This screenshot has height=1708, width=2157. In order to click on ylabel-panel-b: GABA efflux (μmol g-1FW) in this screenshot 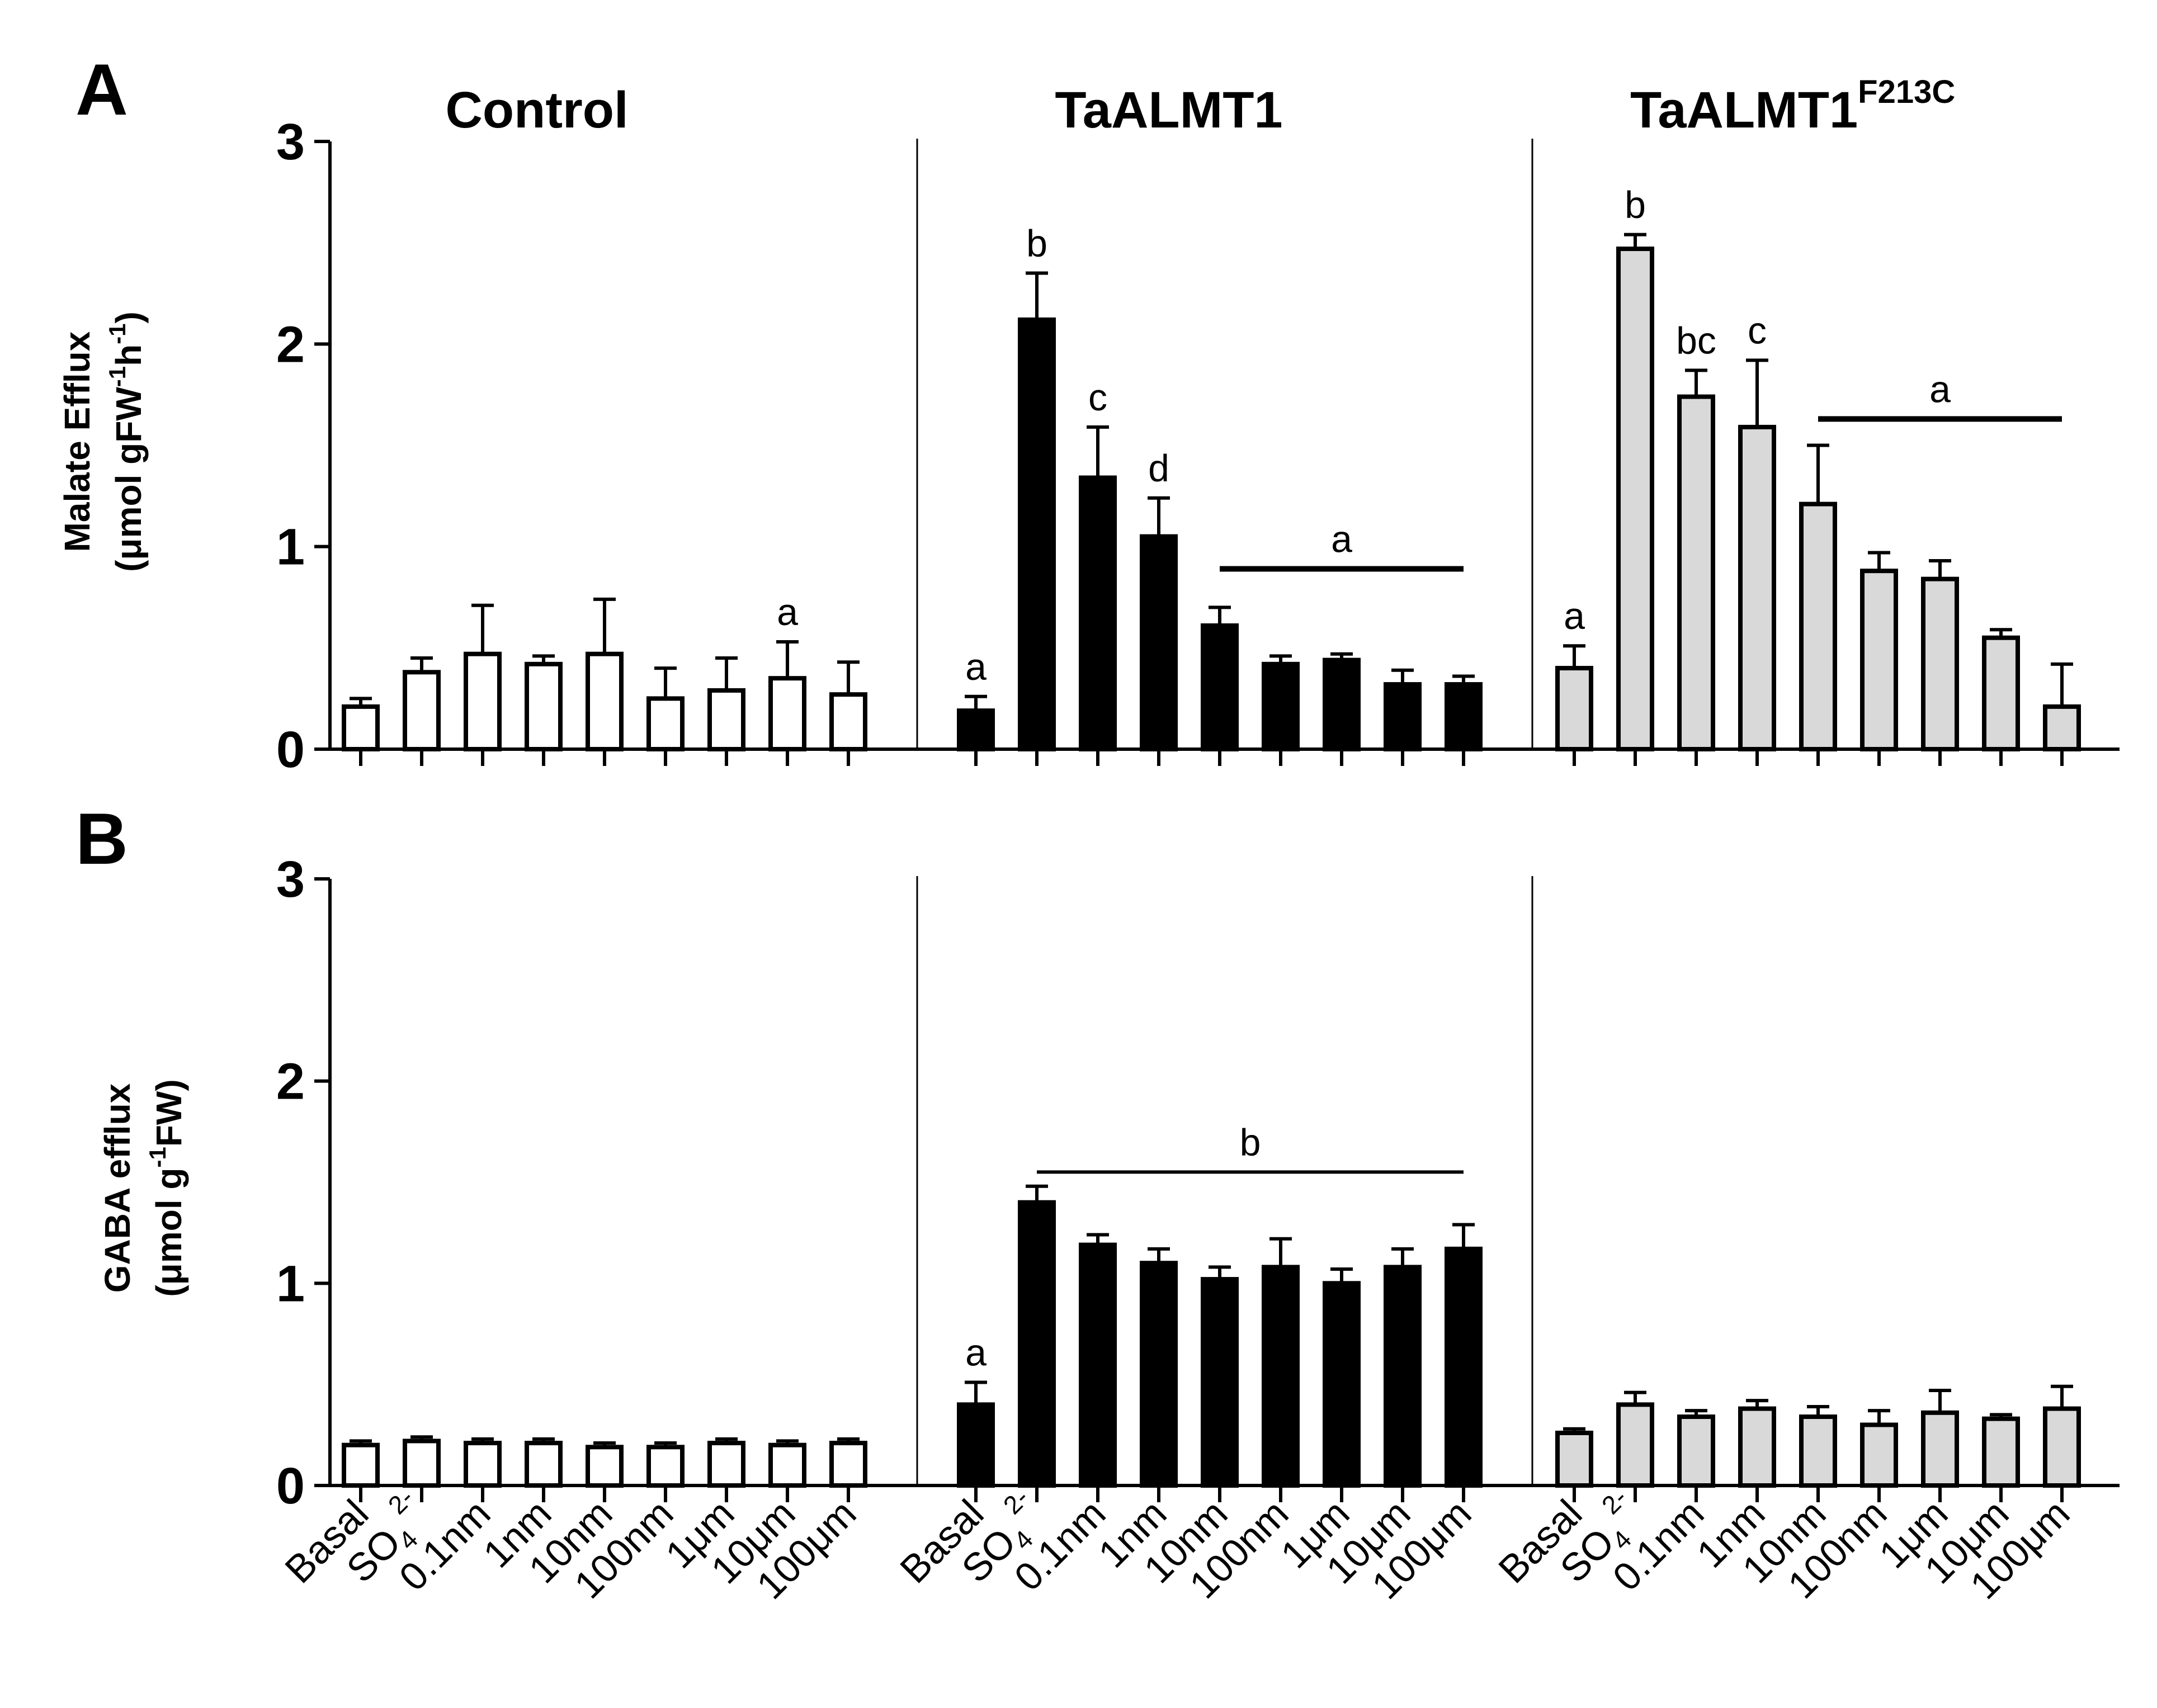, I will do `click(143, 1188)`.